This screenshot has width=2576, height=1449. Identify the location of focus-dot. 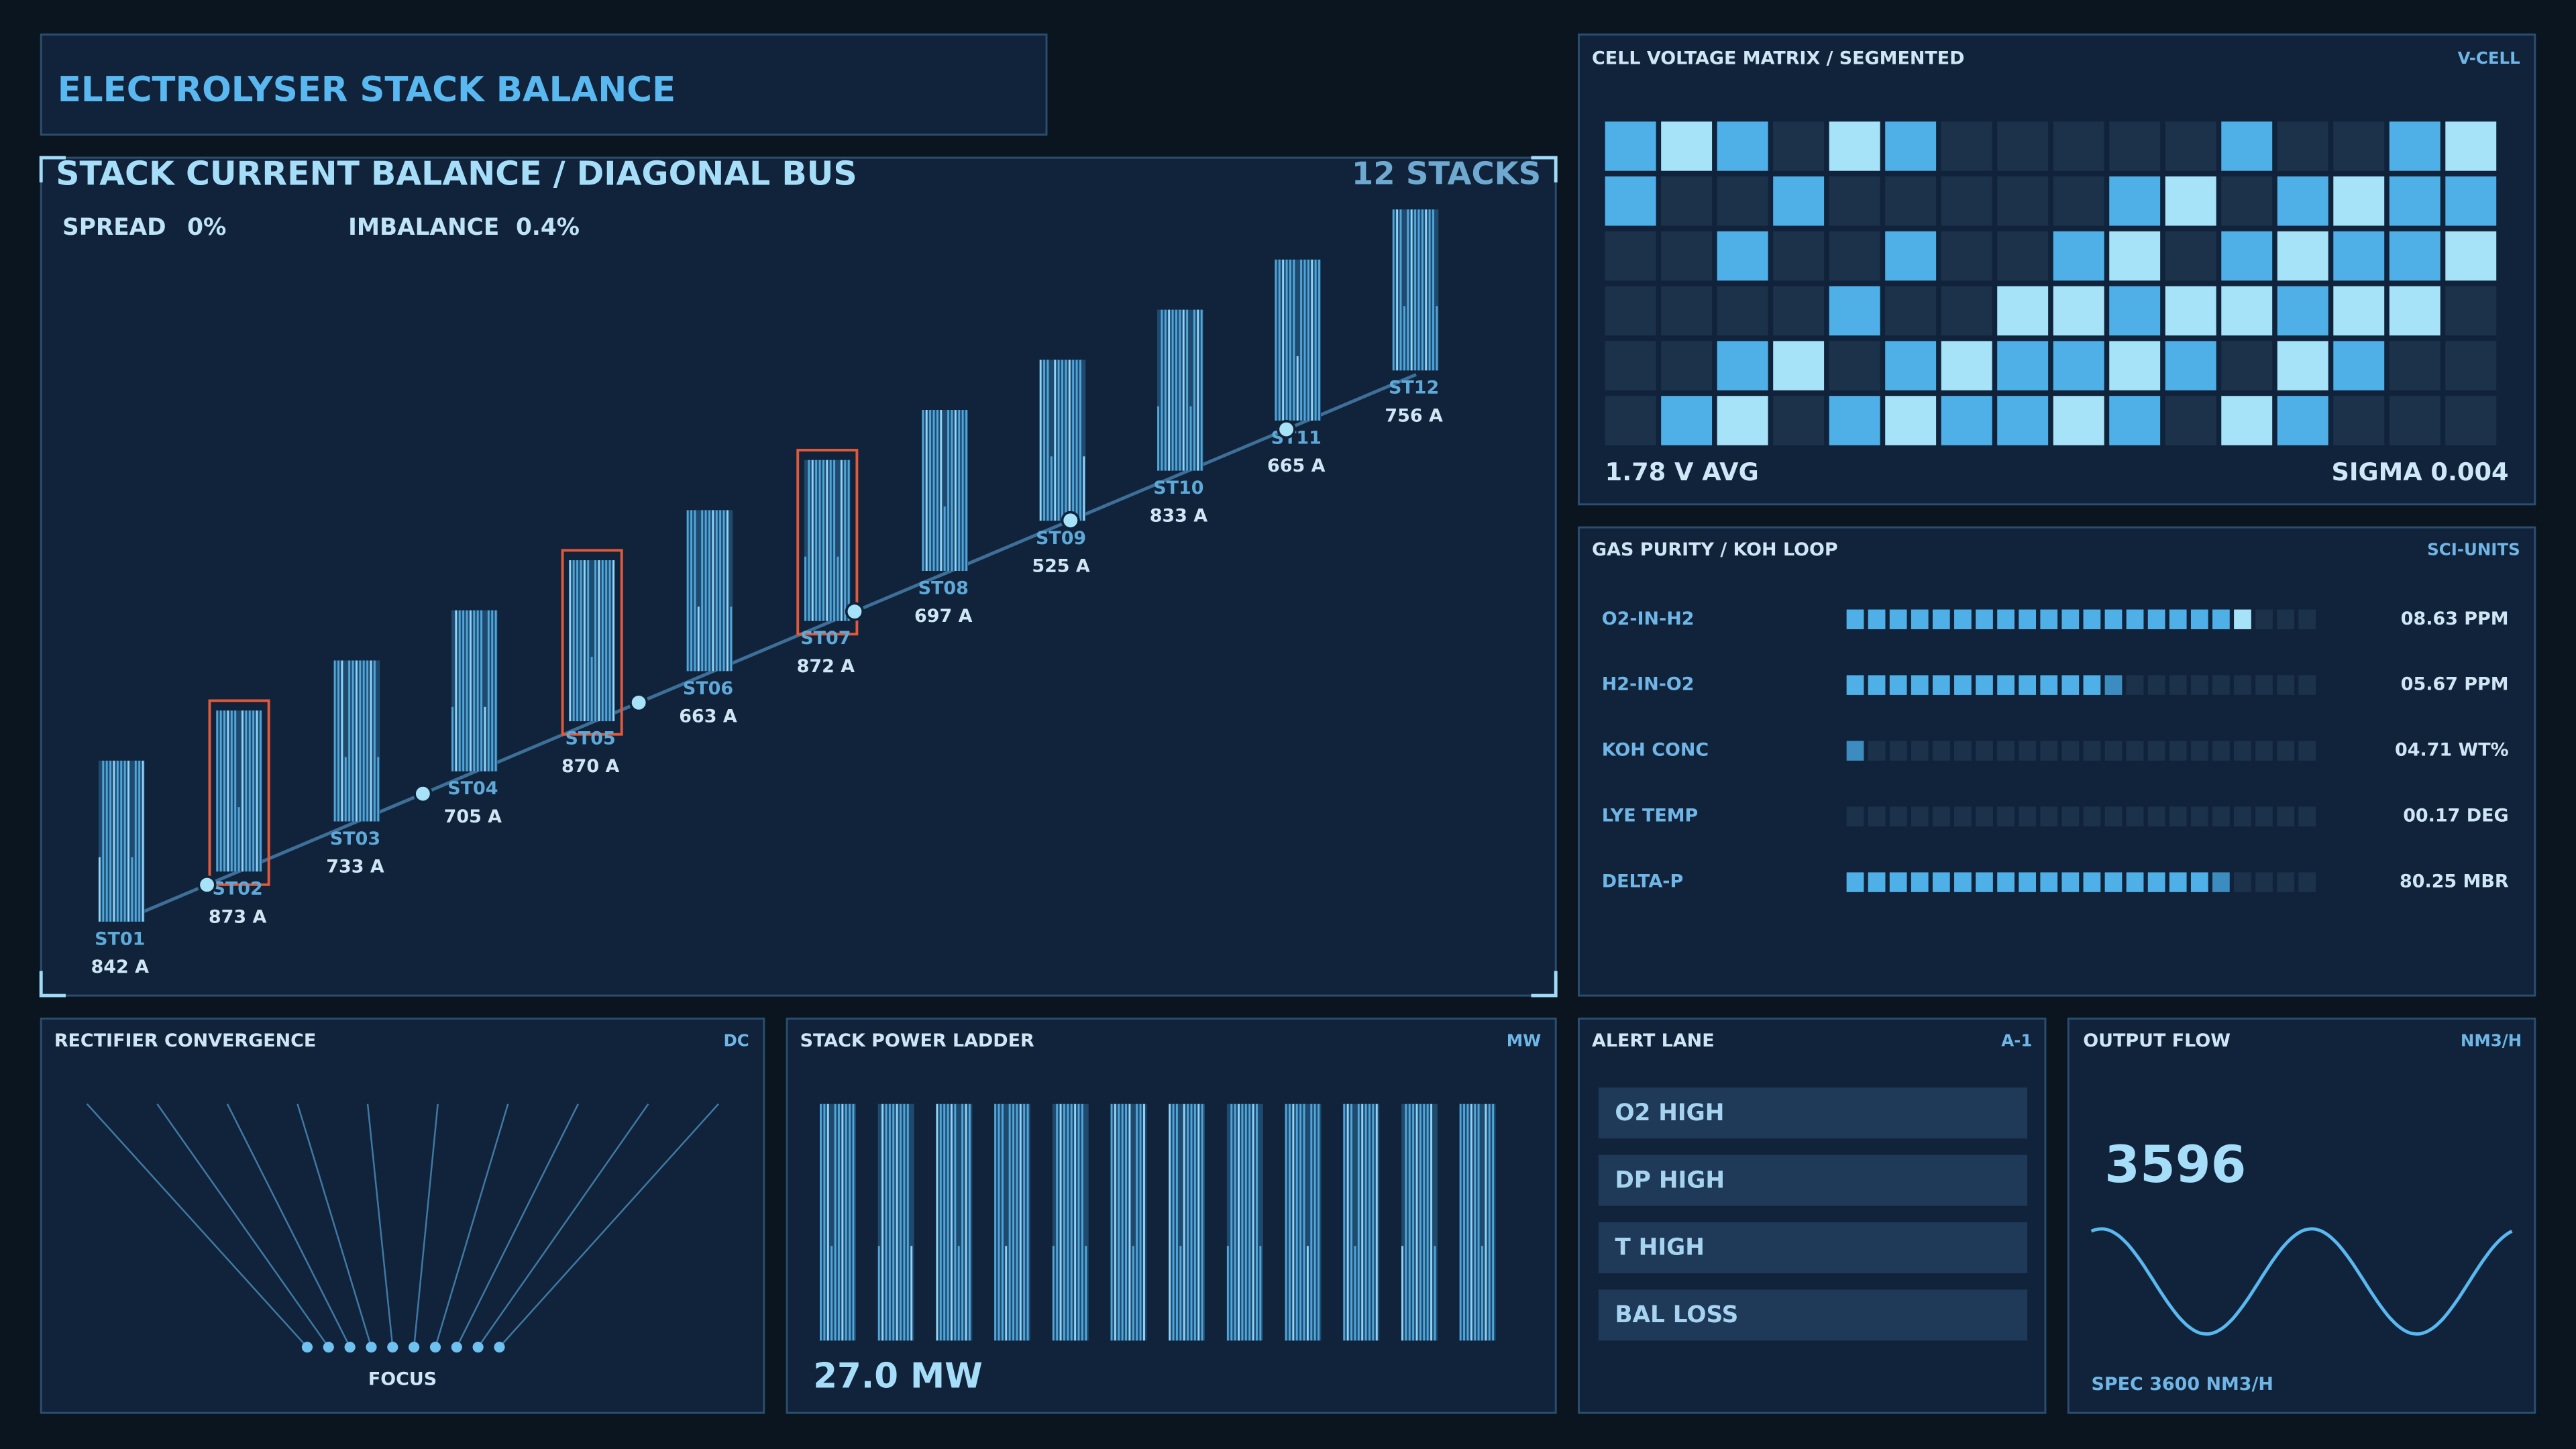
(350, 1347).